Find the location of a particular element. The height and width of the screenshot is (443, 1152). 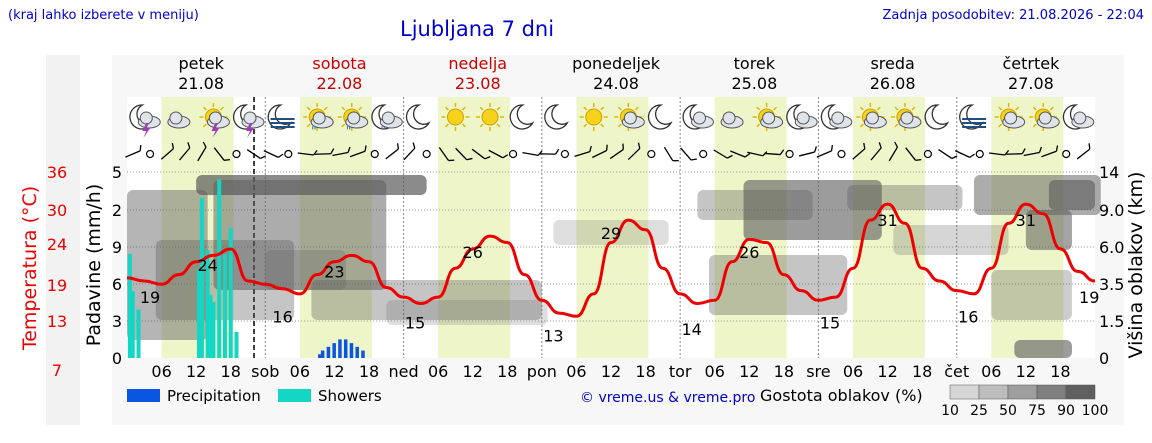

day-abbr-tick: ned is located at coordinates (404, 371).